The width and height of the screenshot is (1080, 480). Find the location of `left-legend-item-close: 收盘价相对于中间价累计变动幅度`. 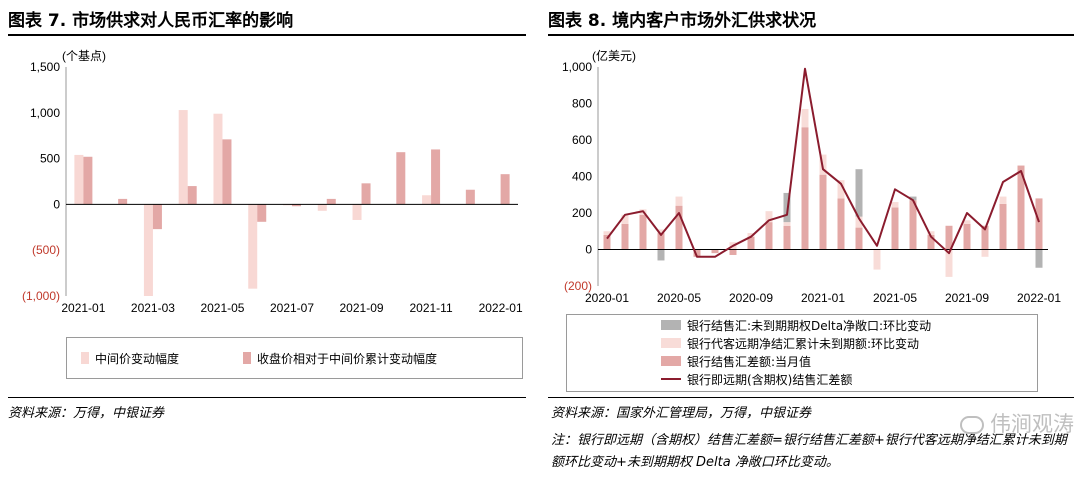

left-legend-item-close: 收盘价相对于中间价累计变动幅度 is located at coordinates (340, 358).